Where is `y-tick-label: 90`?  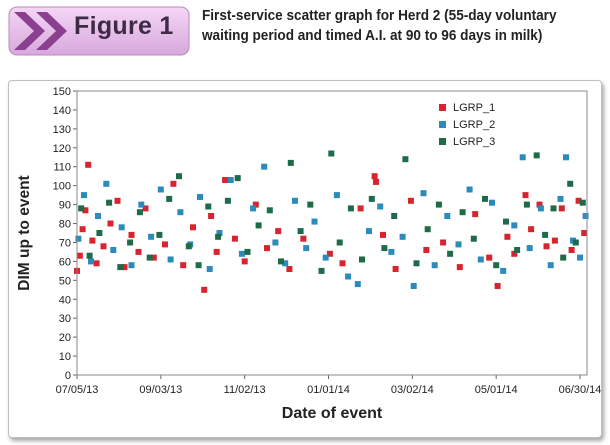 y-tick-label: 90 is located at coordinates (65, 206).